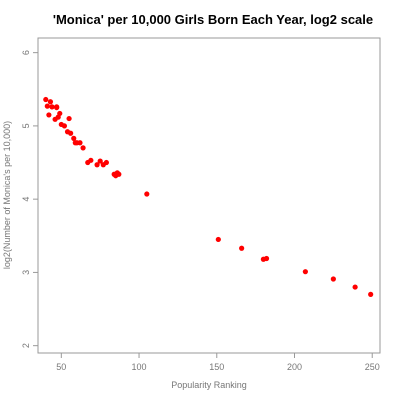  I want to click on x-tick-label: 150, so click(216, 367).